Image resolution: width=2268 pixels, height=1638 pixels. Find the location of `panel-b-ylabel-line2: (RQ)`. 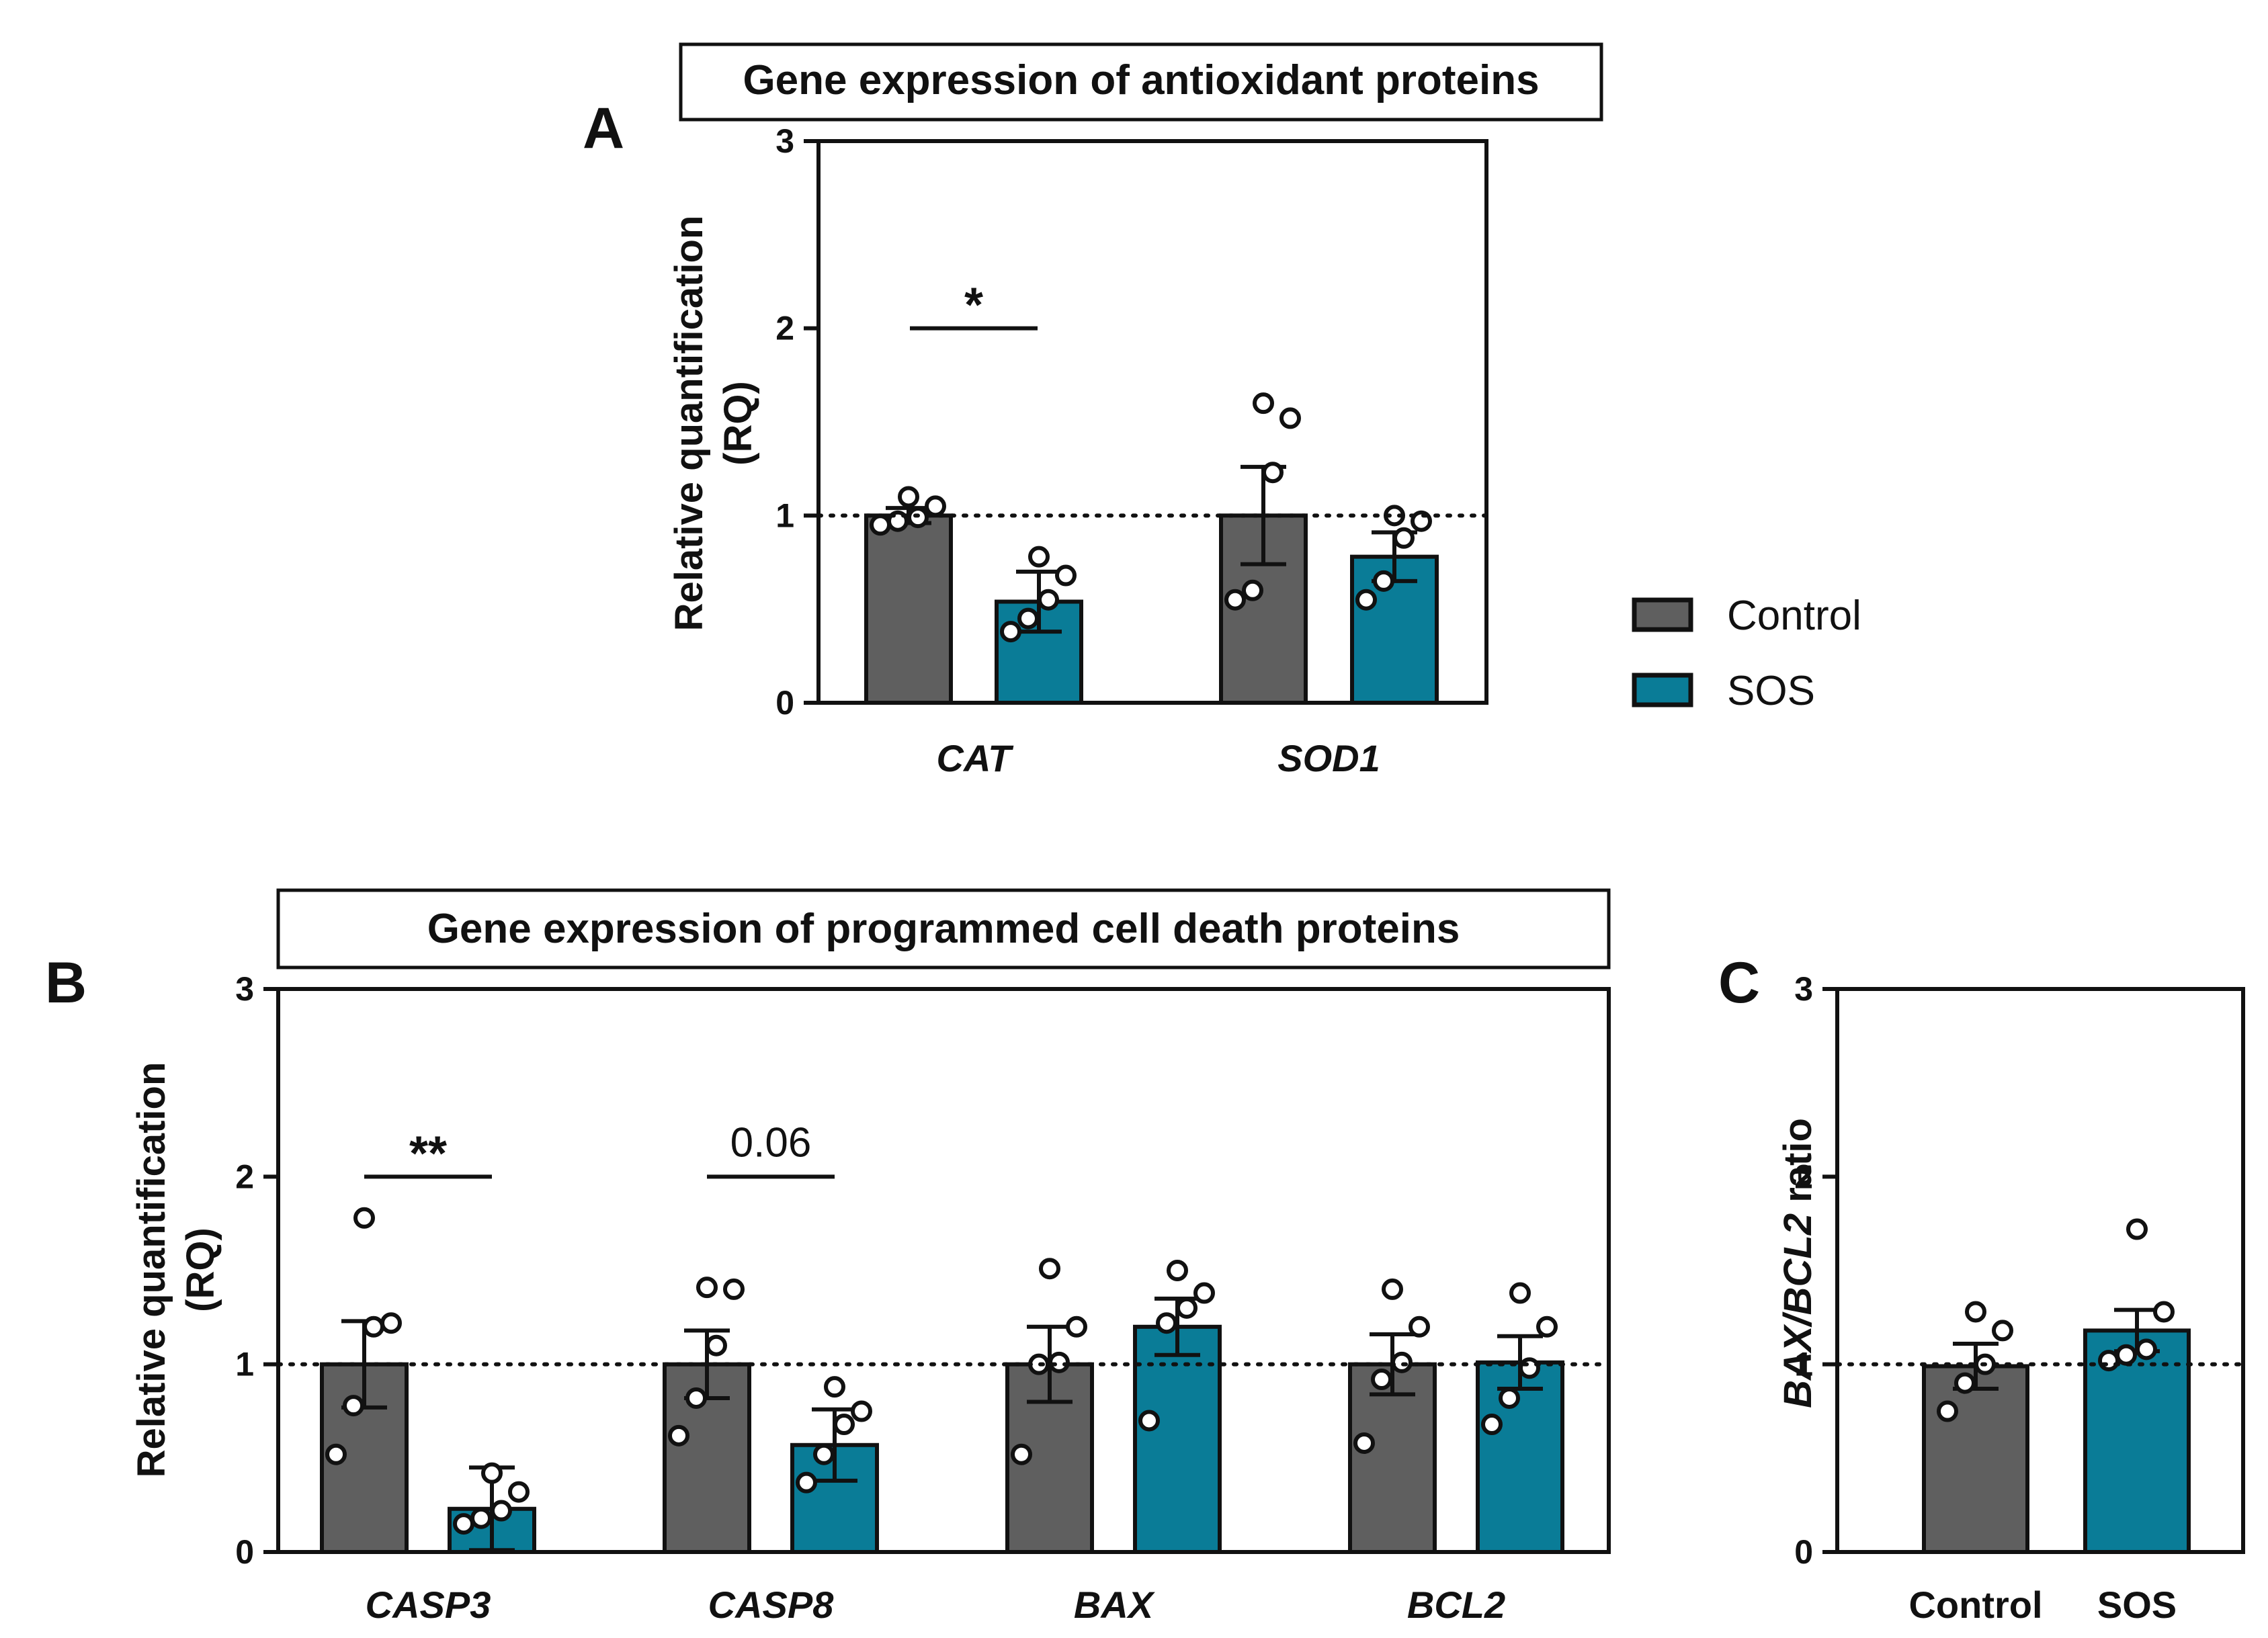

panel-b-ylabel-line2: (RQ) is located at coordinates (201, 1270).